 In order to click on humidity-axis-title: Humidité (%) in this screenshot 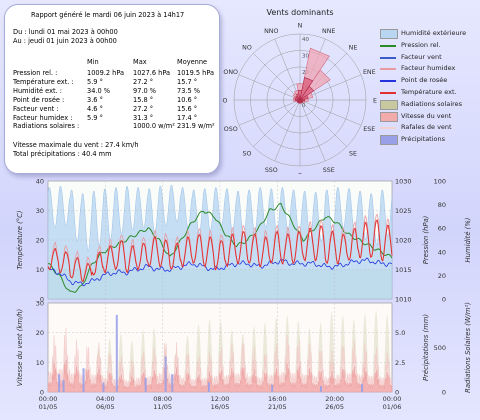, I will do `click(468, 240)`.